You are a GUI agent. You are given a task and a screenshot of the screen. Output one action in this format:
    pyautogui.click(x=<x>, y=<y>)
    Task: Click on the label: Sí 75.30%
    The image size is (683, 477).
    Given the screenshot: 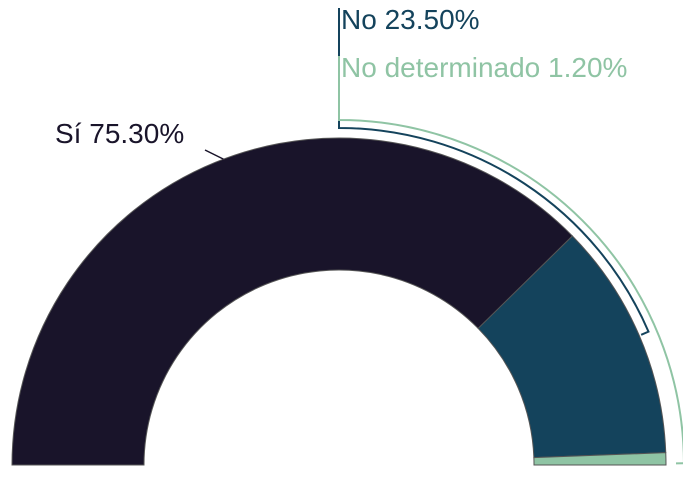 What is the action you would take?
    pyautogui.click(x=119, y=133)
    